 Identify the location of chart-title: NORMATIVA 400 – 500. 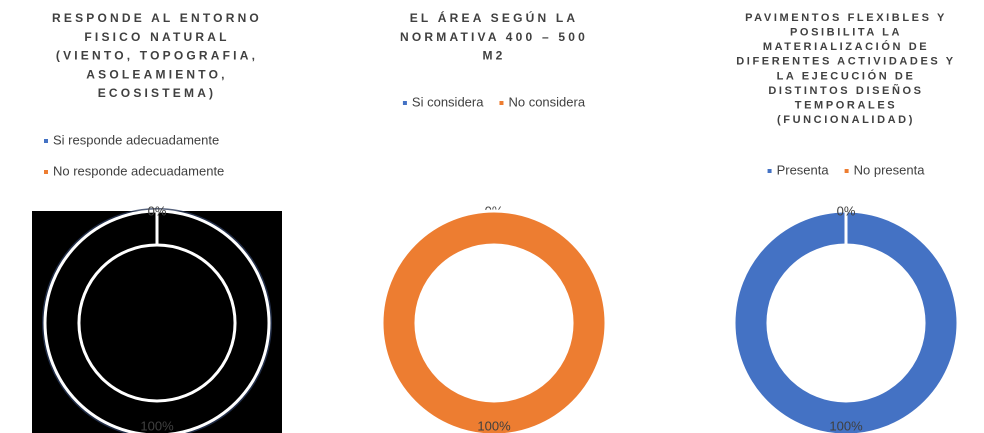
(494, 37).